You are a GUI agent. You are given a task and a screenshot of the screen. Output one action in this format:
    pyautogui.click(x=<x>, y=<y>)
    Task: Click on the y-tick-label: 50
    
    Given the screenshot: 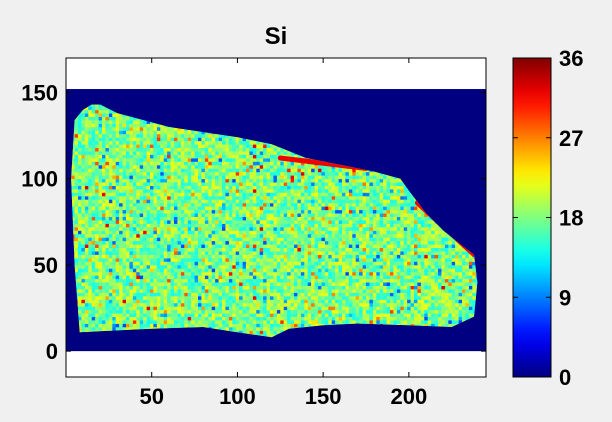 What is the action you would take?
    pyautogui.click(x=46, y=265)
    